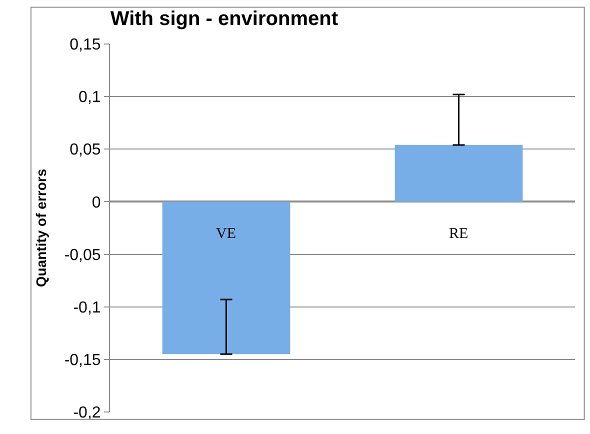 This screenshot has width=590, height=434. What do you see at coordinates (87, 307) in the screenshot?
I see `y-tick-label: -0,1` at bounding box center [87, 307].